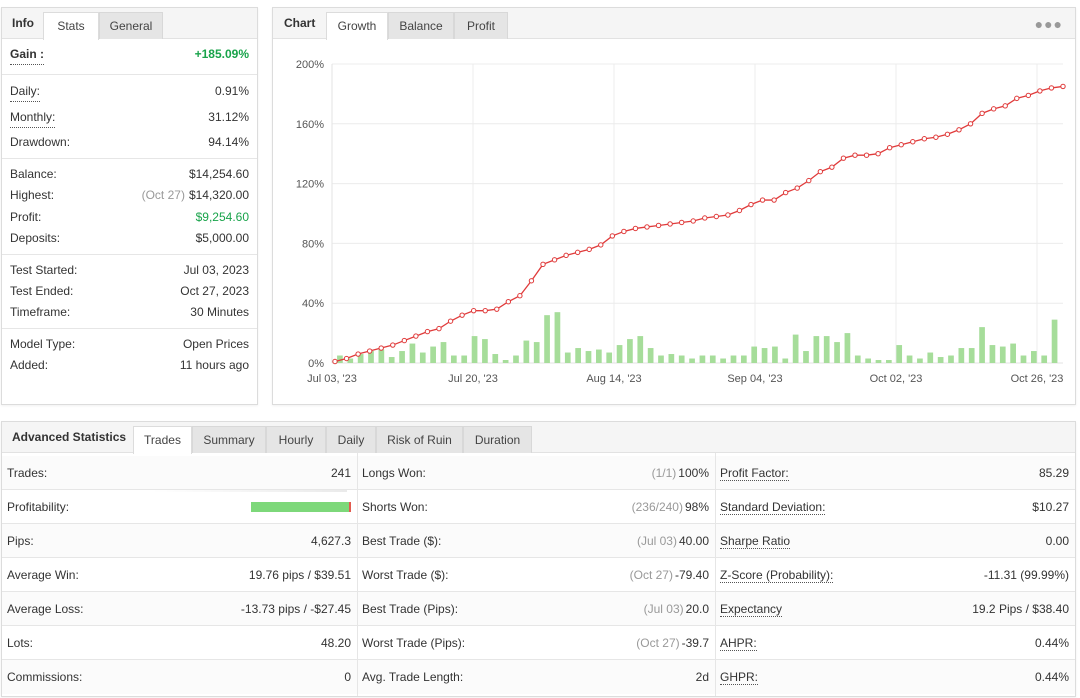 This screenshot has width=1080, height=698. What do you see at coordinates (419, 439) in the screenshot?
I see `tab-risk-of-ruin: Risk of Ruin` at bounding box center [419, 439].